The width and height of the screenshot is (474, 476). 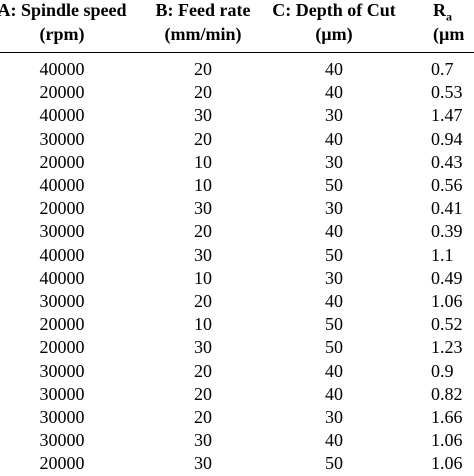 I want to click on table-row: 30000 20 40 1.06, so click(x=237, y=301).